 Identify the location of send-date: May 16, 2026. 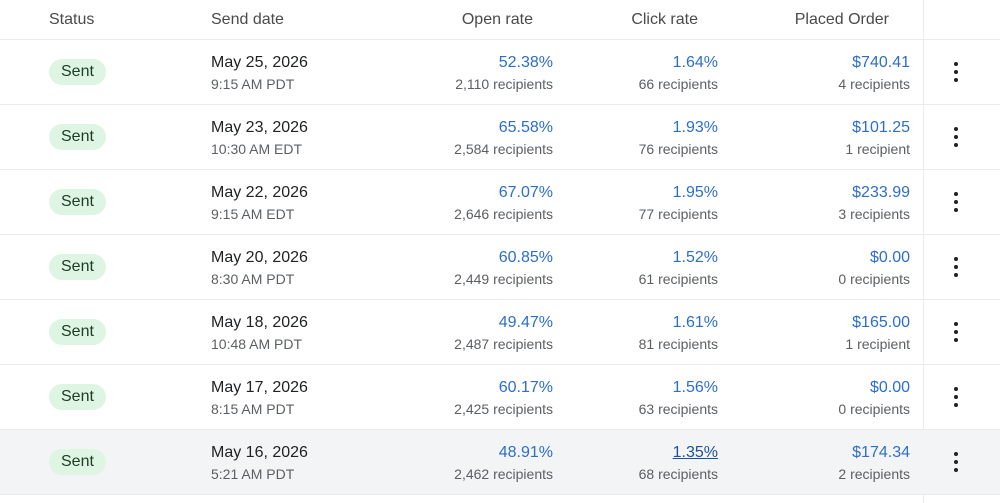
(259, 452).